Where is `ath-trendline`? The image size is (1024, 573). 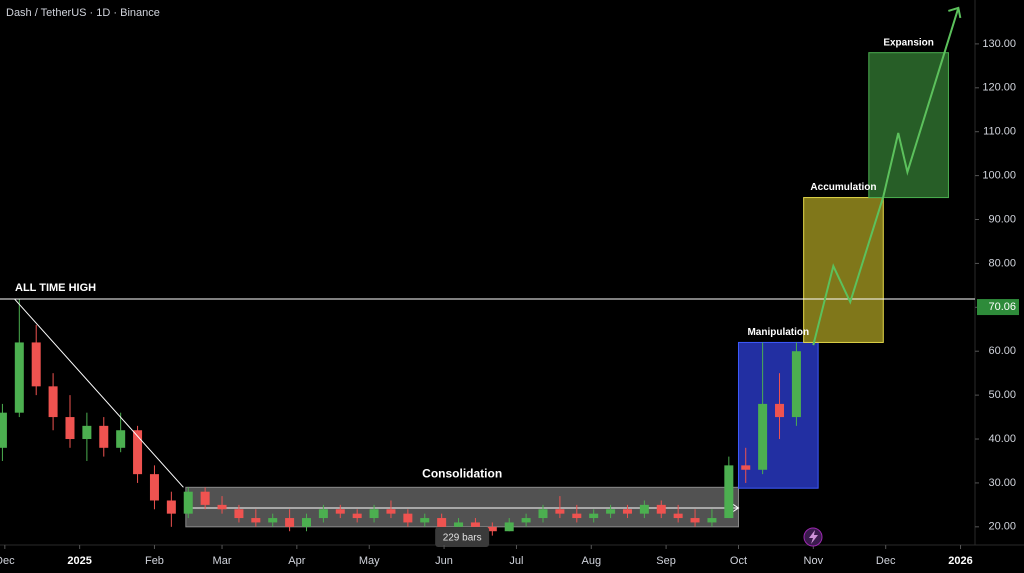
ath-trendline is located at coordinates (99, 393).